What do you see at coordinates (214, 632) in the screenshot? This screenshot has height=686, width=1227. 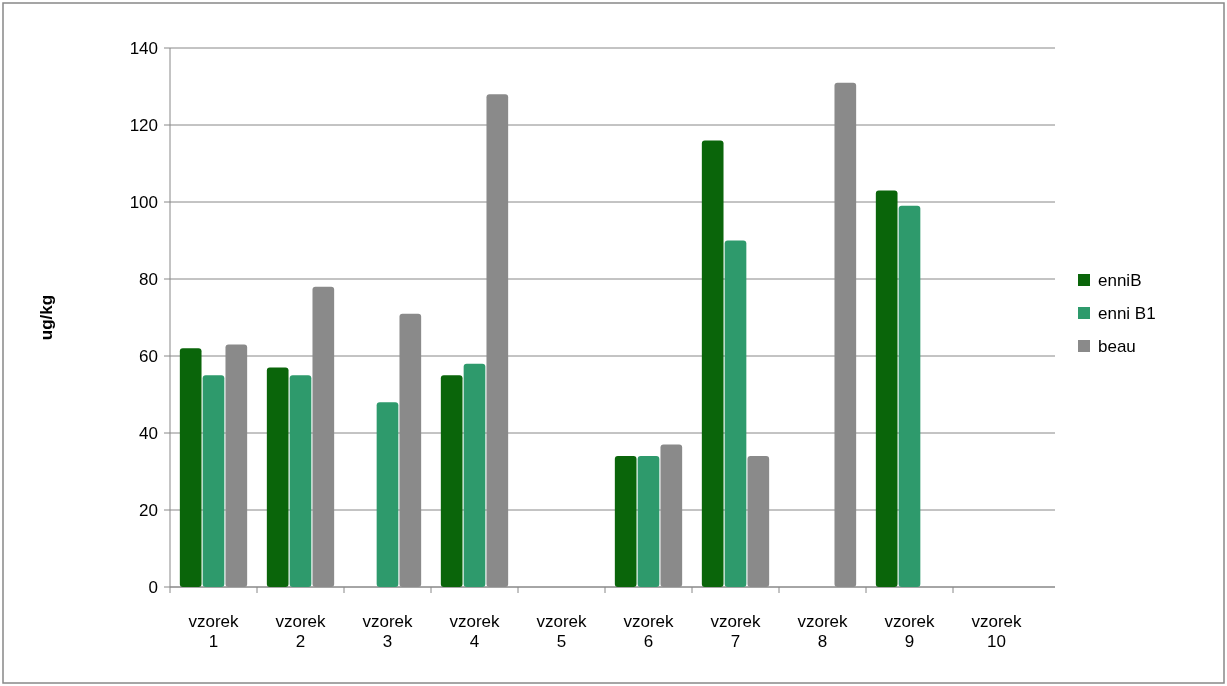 I see `x-tick-label: vzorek 1` at bounding box center [214, 632].